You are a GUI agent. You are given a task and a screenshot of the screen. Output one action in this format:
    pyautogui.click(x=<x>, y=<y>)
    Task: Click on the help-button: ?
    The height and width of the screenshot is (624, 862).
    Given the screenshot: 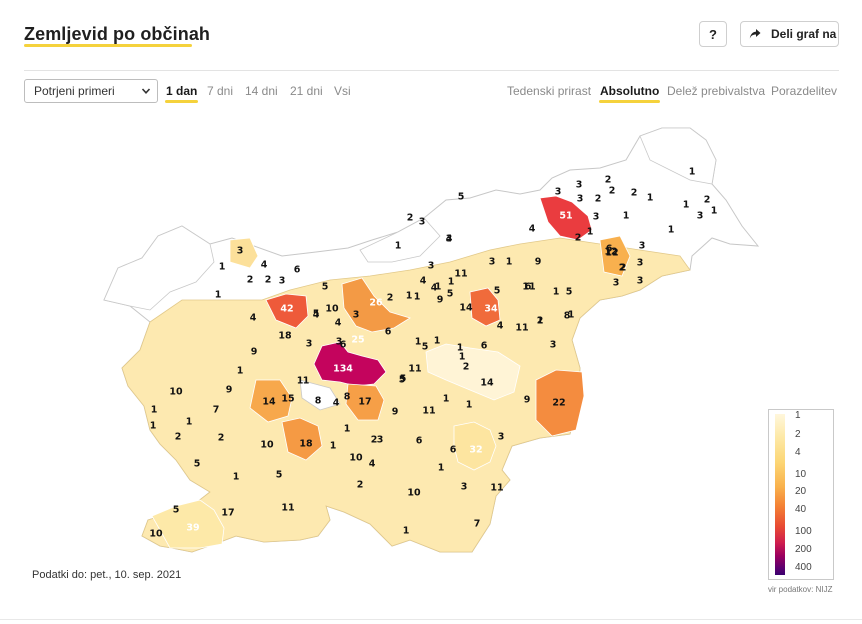 What is the action you would take?
    pyautogui.click(x=713, y=34)
    